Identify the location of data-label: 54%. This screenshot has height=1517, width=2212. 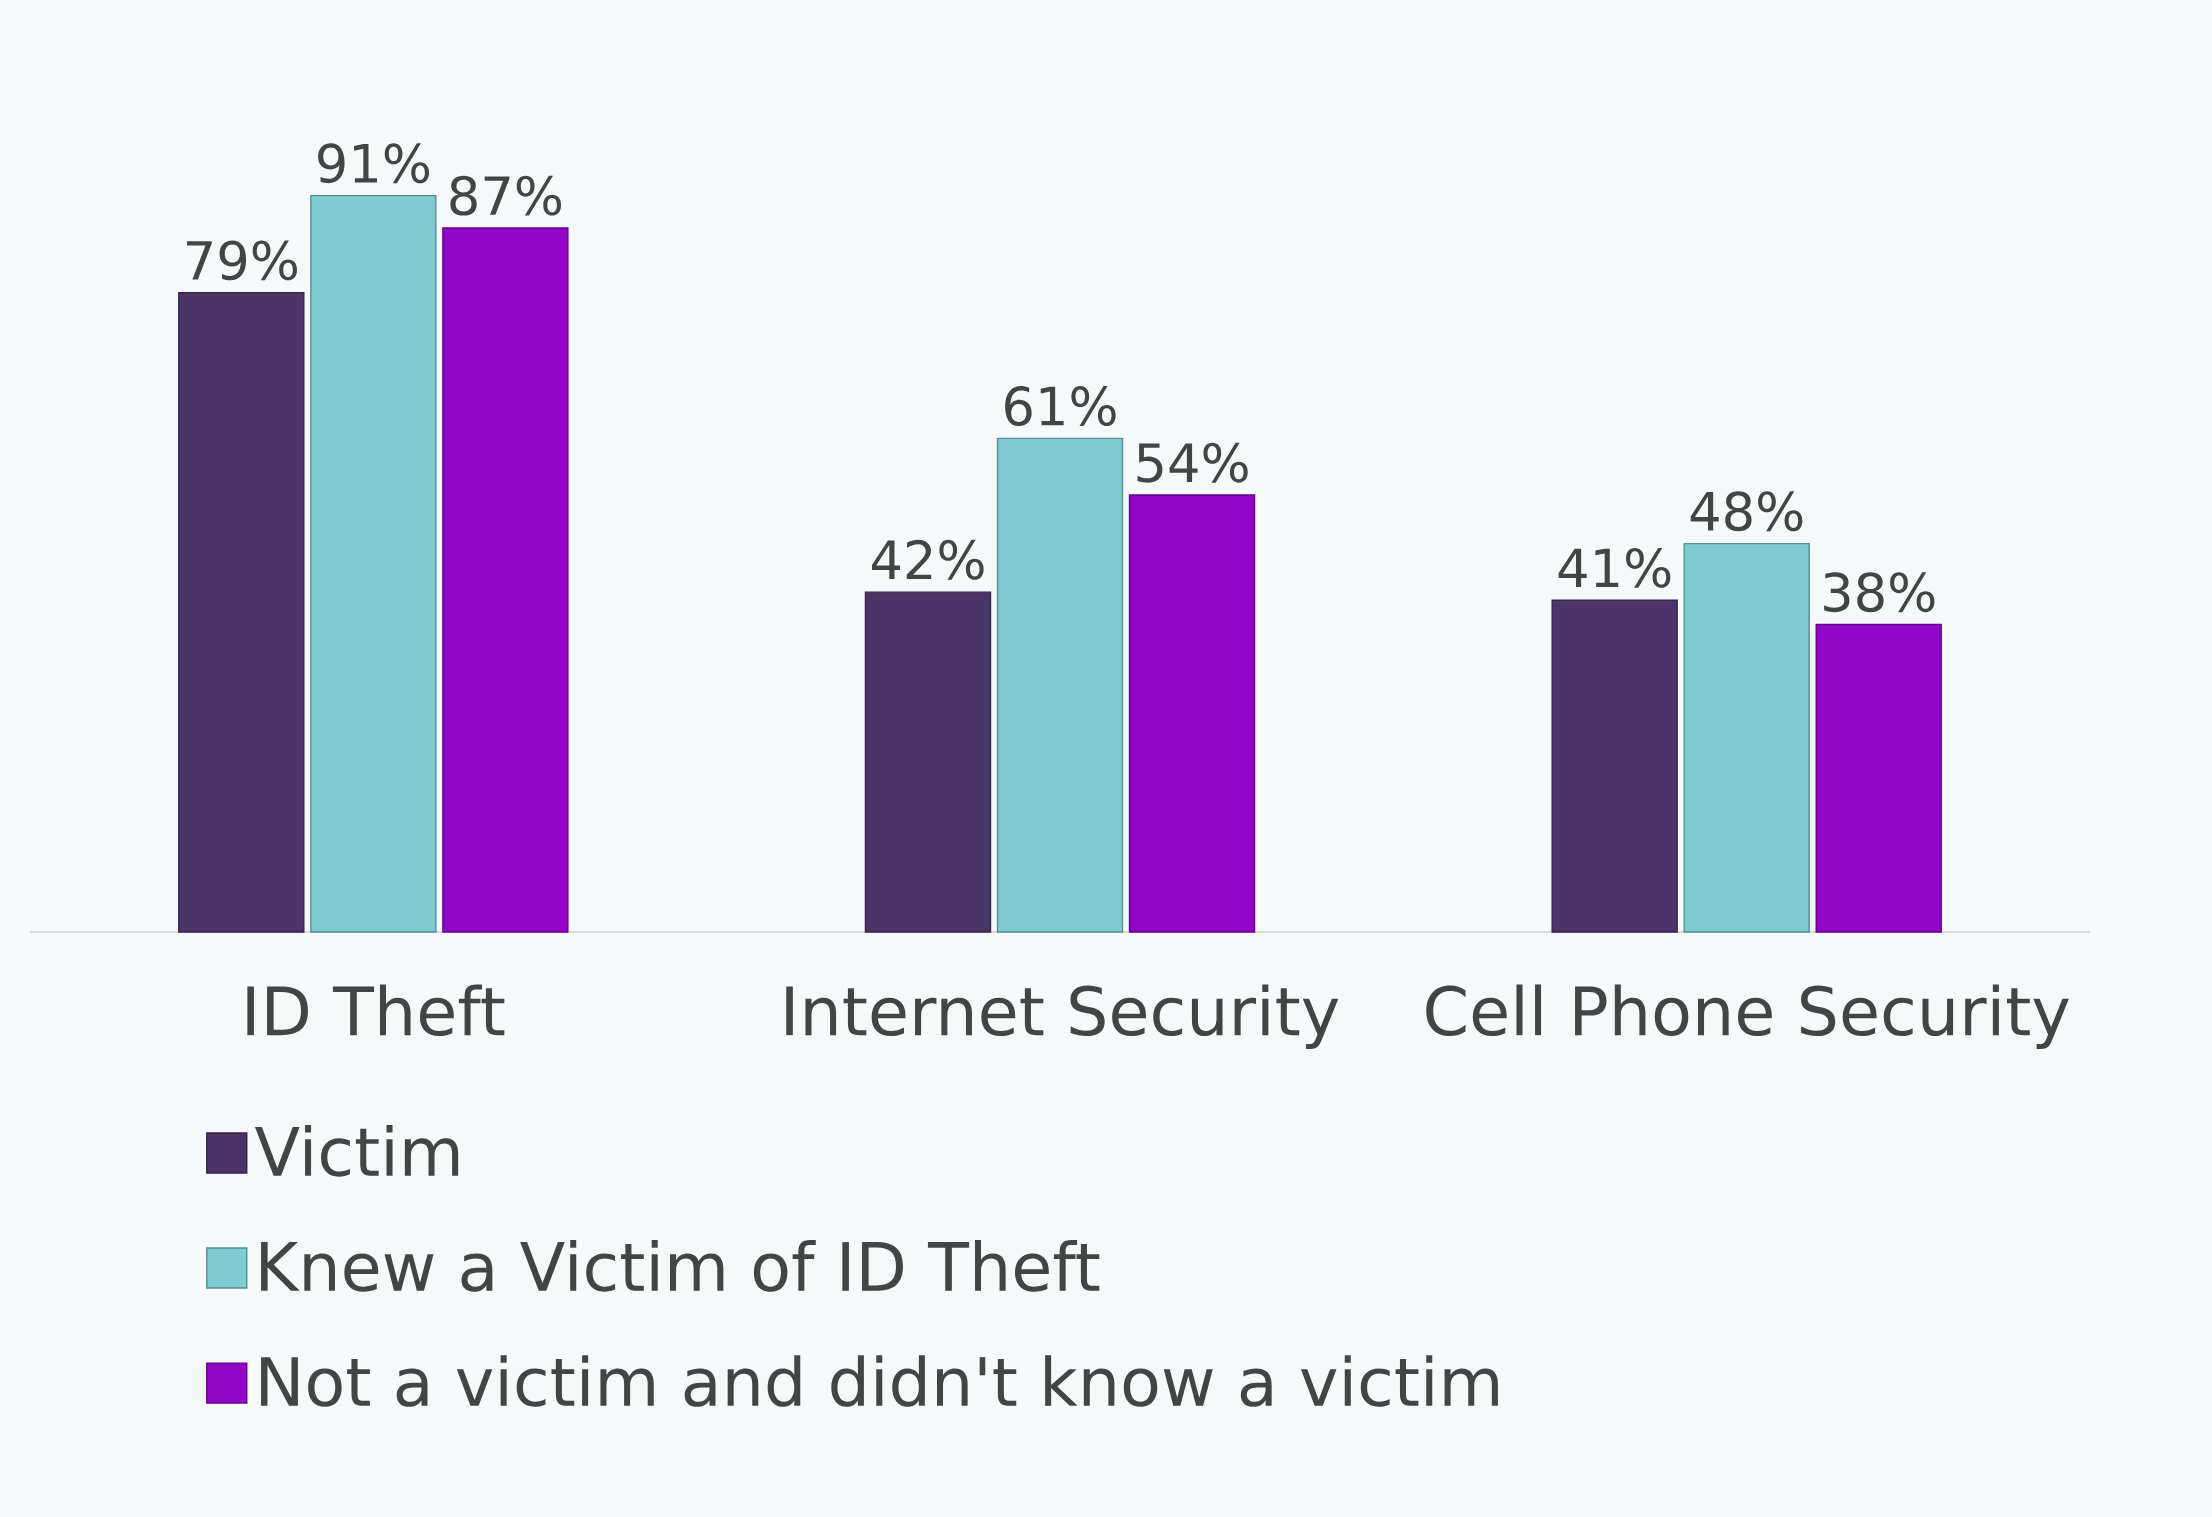
(1192, 462).